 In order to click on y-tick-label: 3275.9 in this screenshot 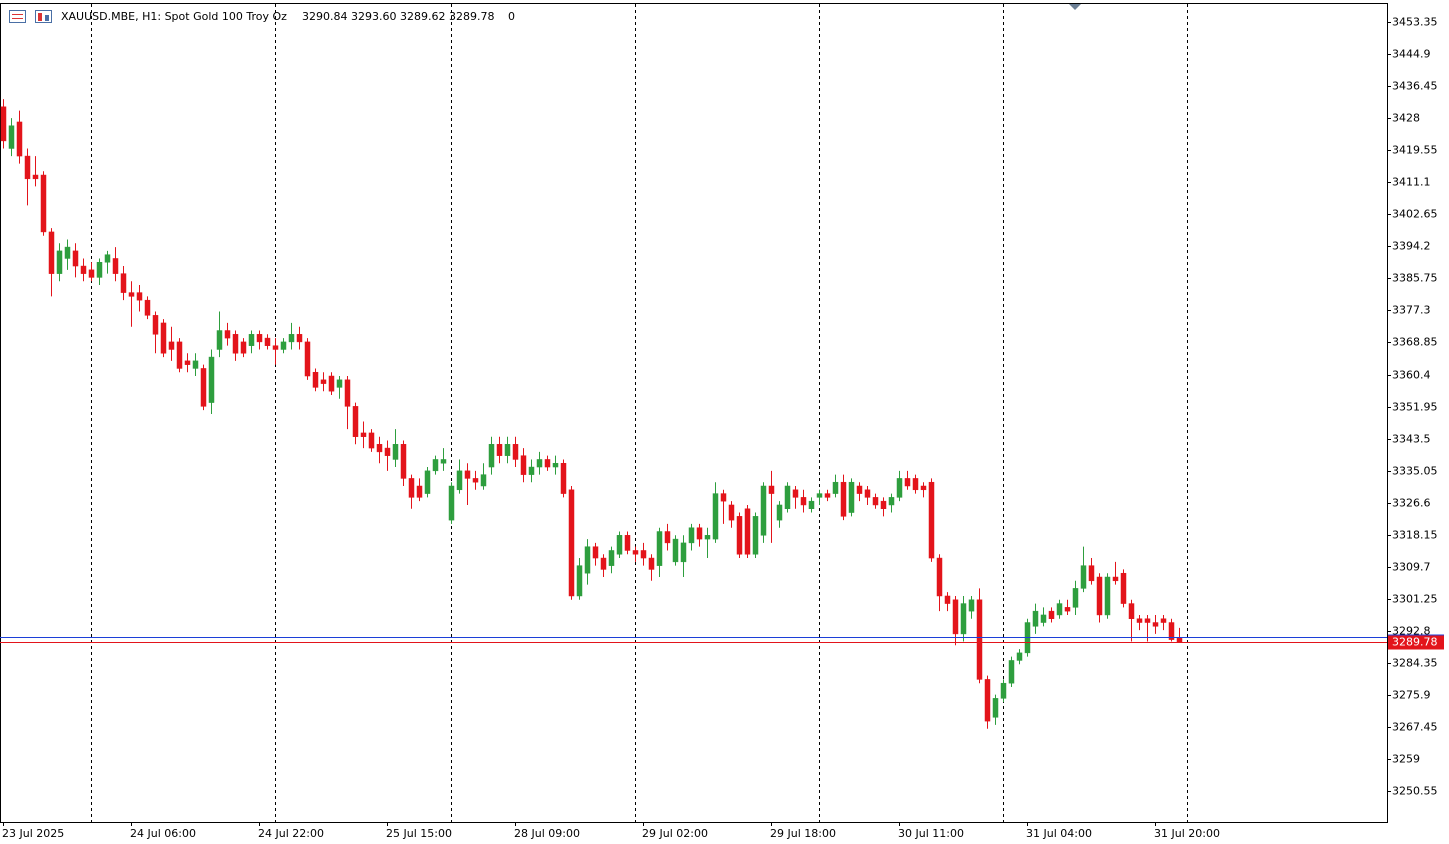, I will do `click(1411, 695)`.